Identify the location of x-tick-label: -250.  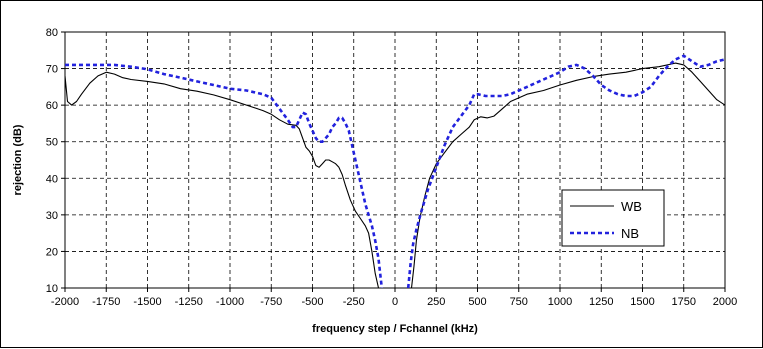
(354, 302).